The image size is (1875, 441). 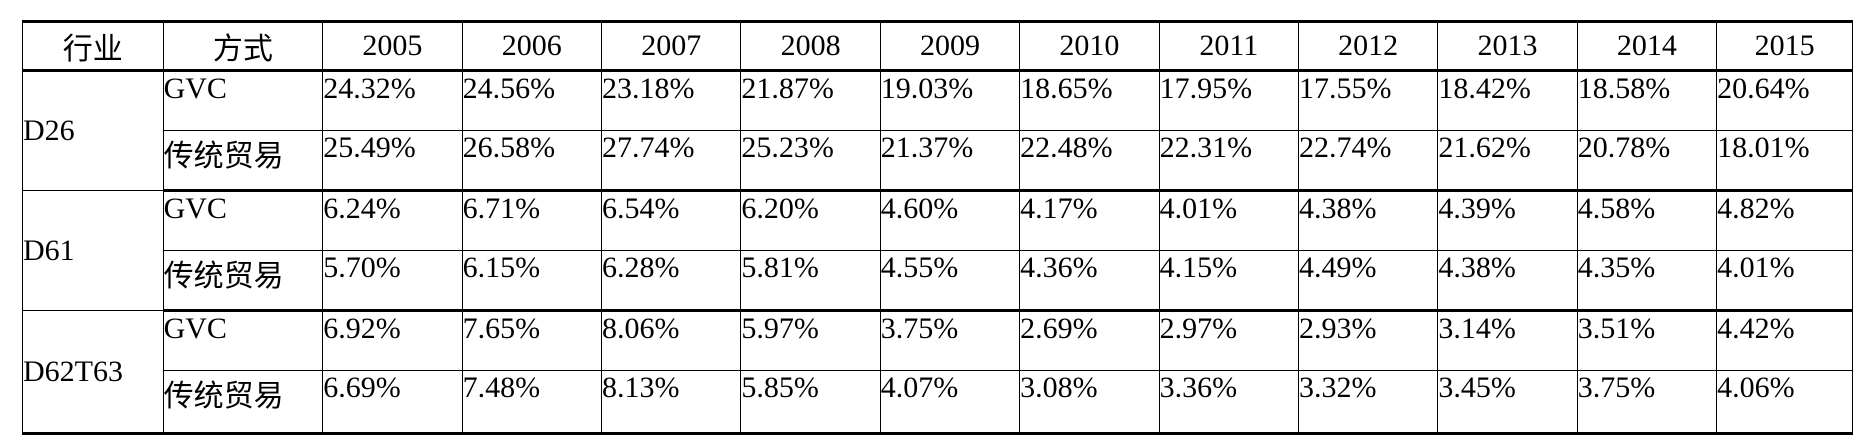 I want to click on header-year: 2009, so click(x=950, y=46).